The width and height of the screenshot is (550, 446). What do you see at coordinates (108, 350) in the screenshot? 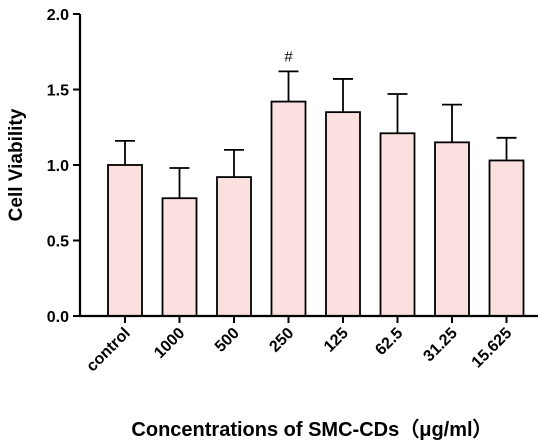
I see `x-tick-label: control` at bounding box center [108, 350].